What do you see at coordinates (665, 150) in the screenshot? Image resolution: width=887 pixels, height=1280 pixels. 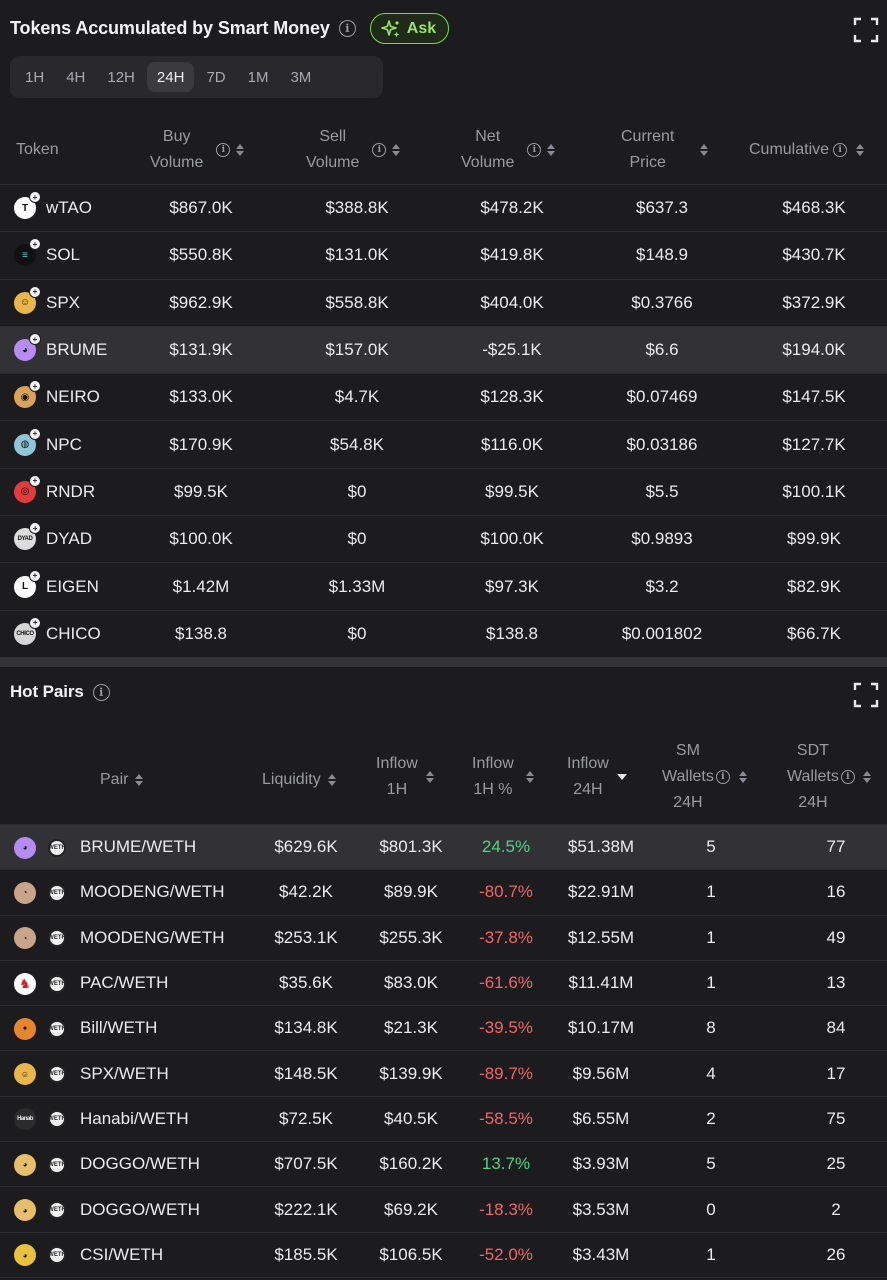 I see `col-current-price: Current Price` at bounding box center [665, 150].